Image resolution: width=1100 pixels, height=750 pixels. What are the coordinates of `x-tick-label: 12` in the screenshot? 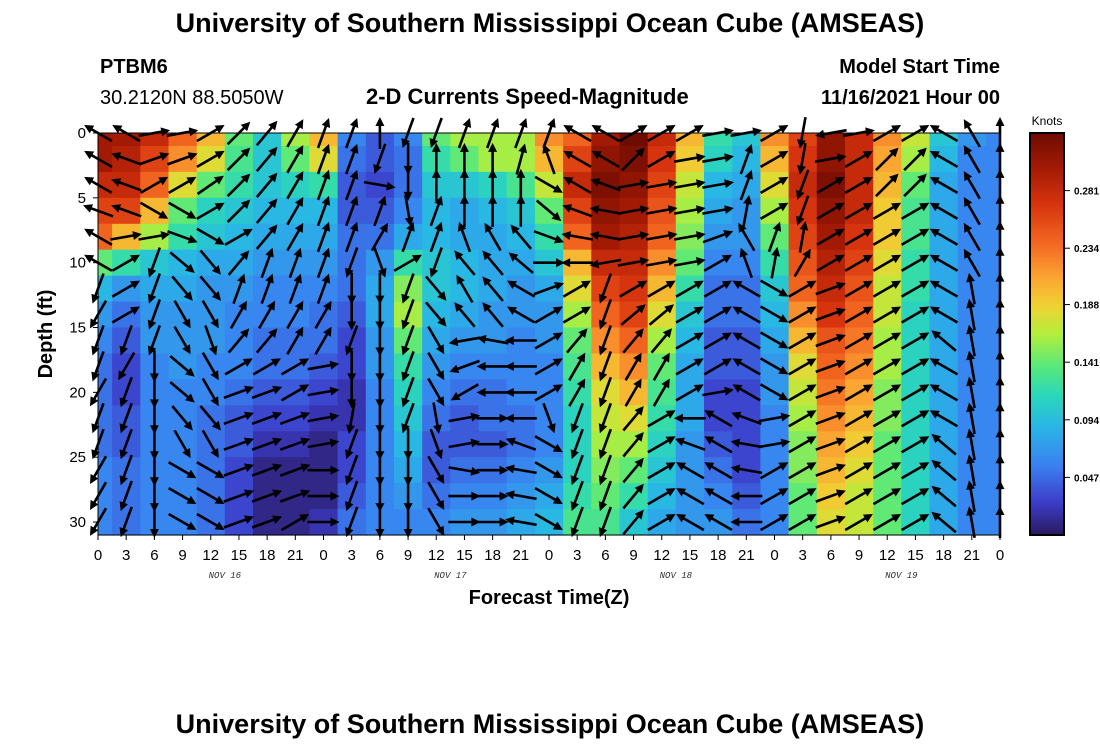 It's located at (210, 555).